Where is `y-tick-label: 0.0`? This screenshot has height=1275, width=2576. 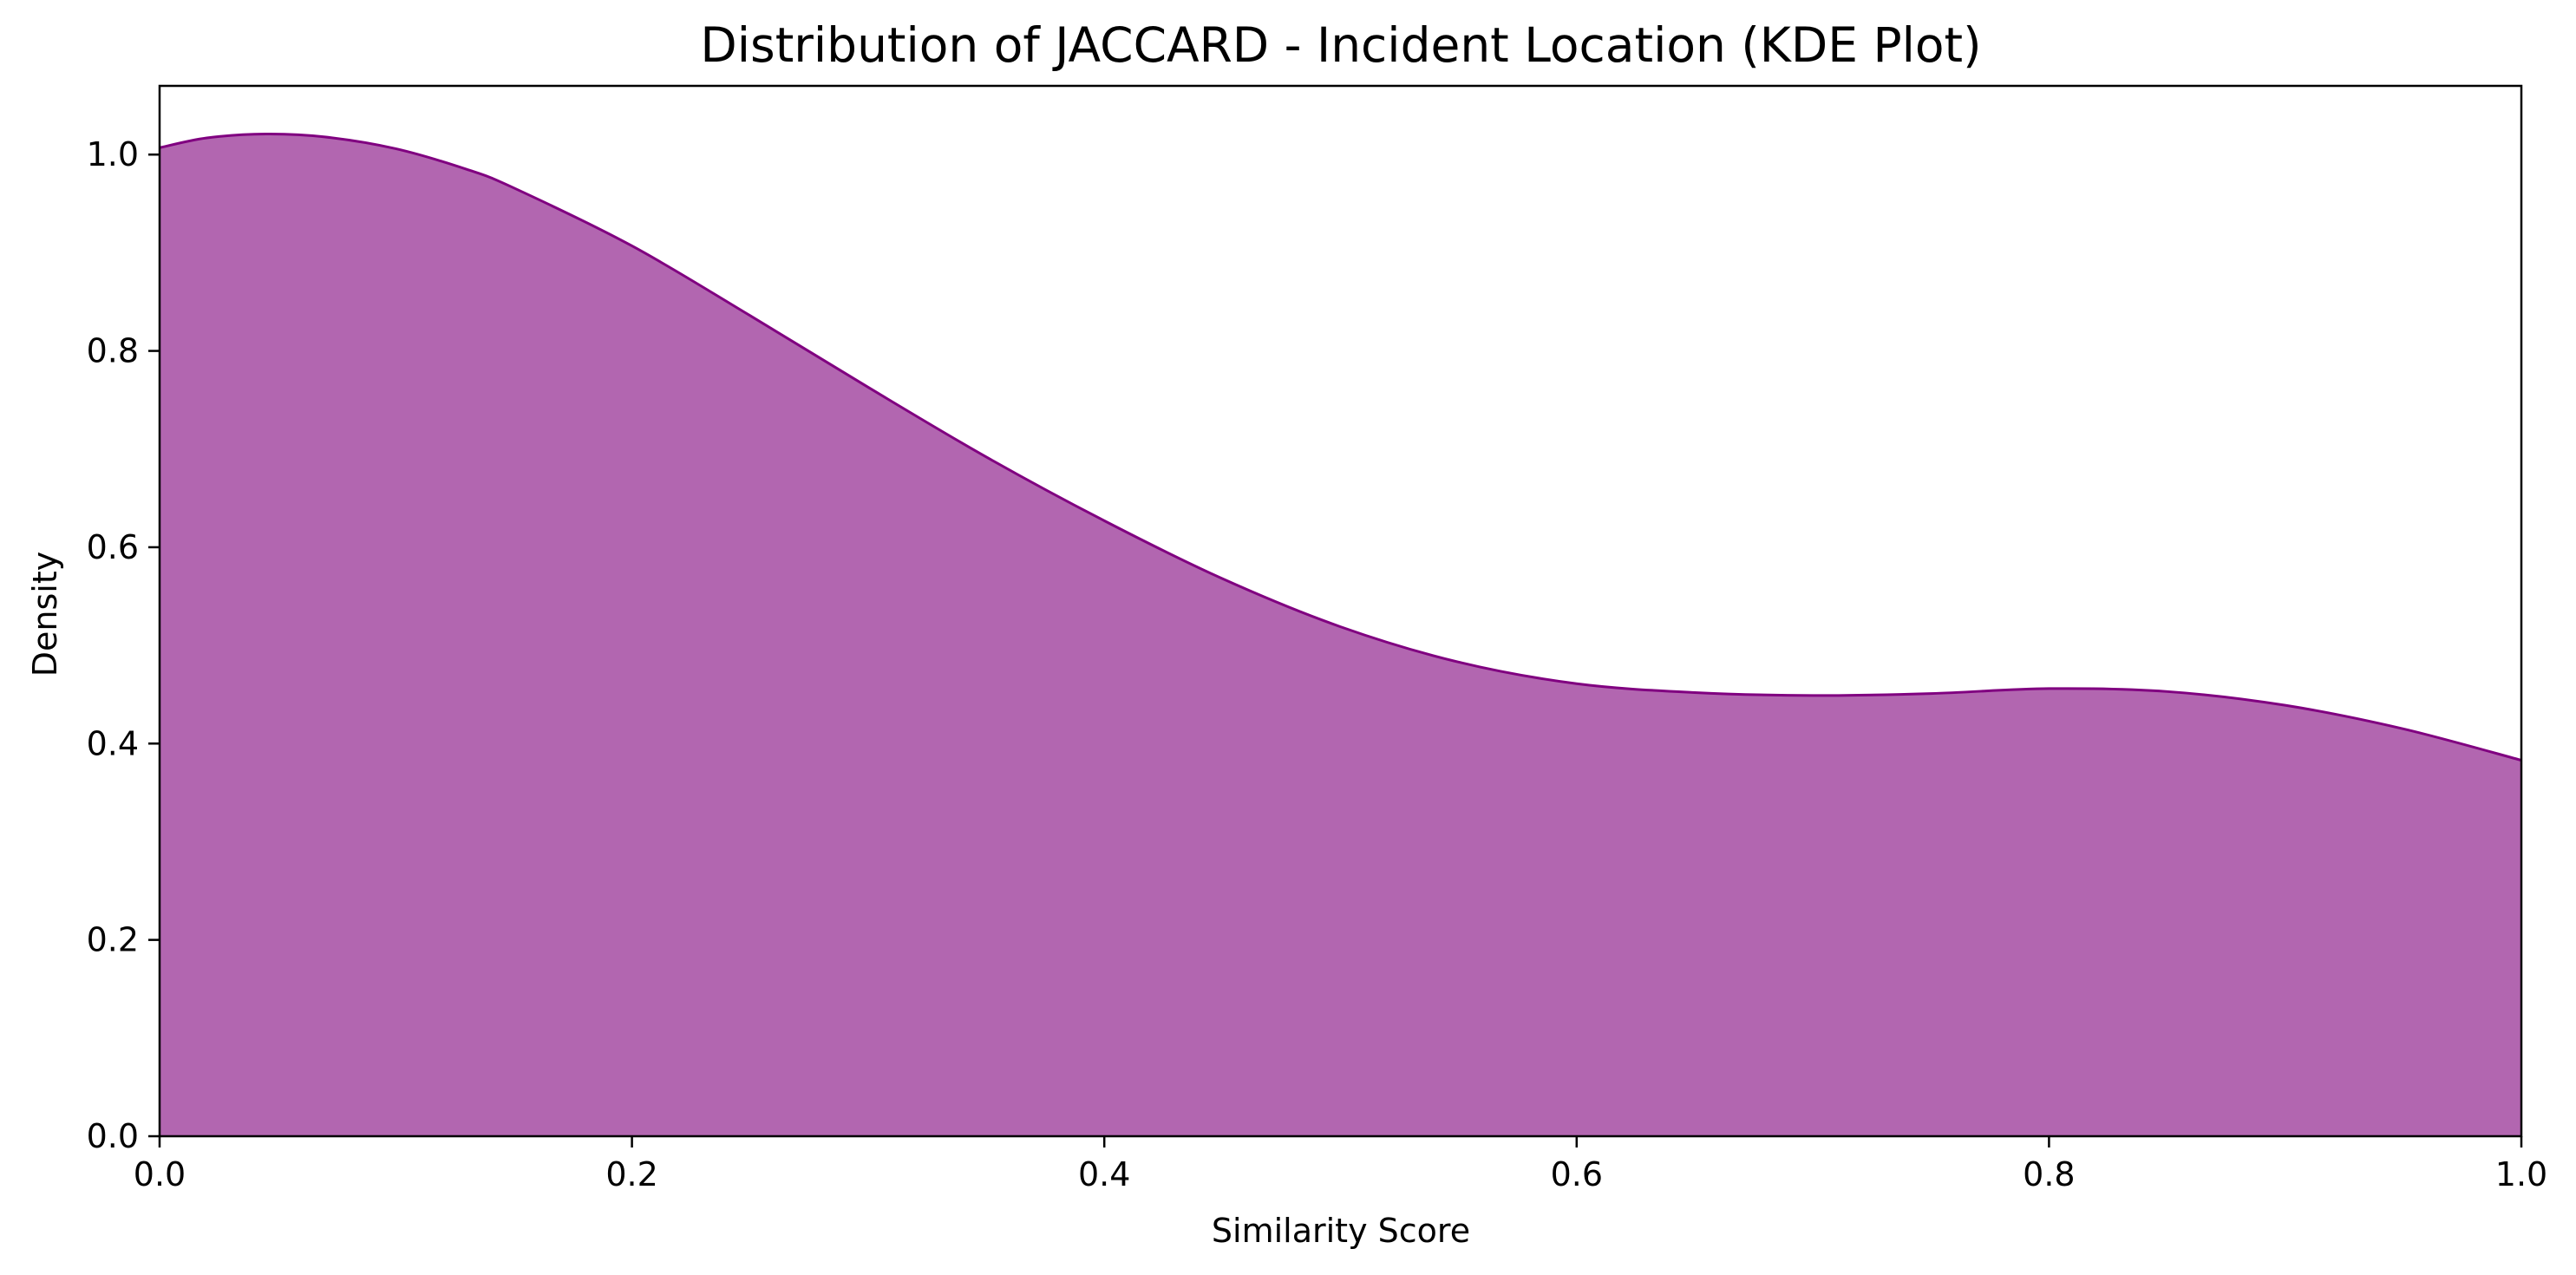 y-tick-label: 0.0 is located at coordinates (113, 1136).